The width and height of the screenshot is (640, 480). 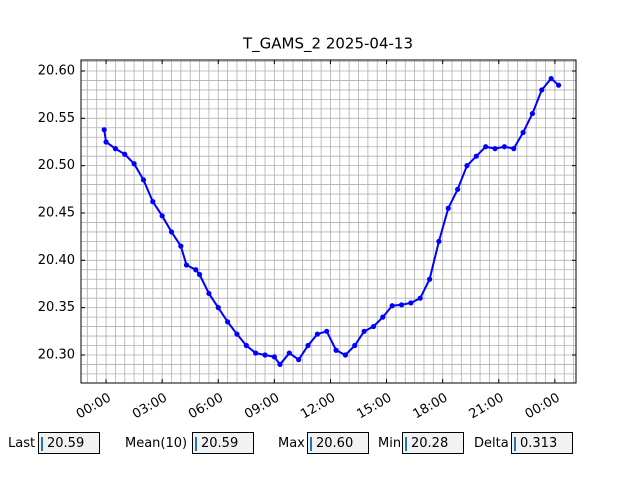 What do you see at coordinates (206, 407) in the screenshot?
I see `x-tick-label: 06:00` at bounding box center [206, 407].